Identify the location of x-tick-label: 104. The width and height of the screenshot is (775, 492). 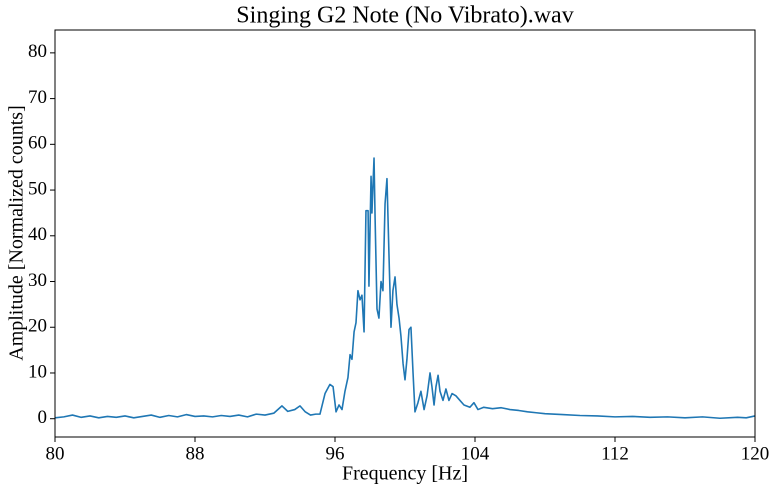
(475, 453).